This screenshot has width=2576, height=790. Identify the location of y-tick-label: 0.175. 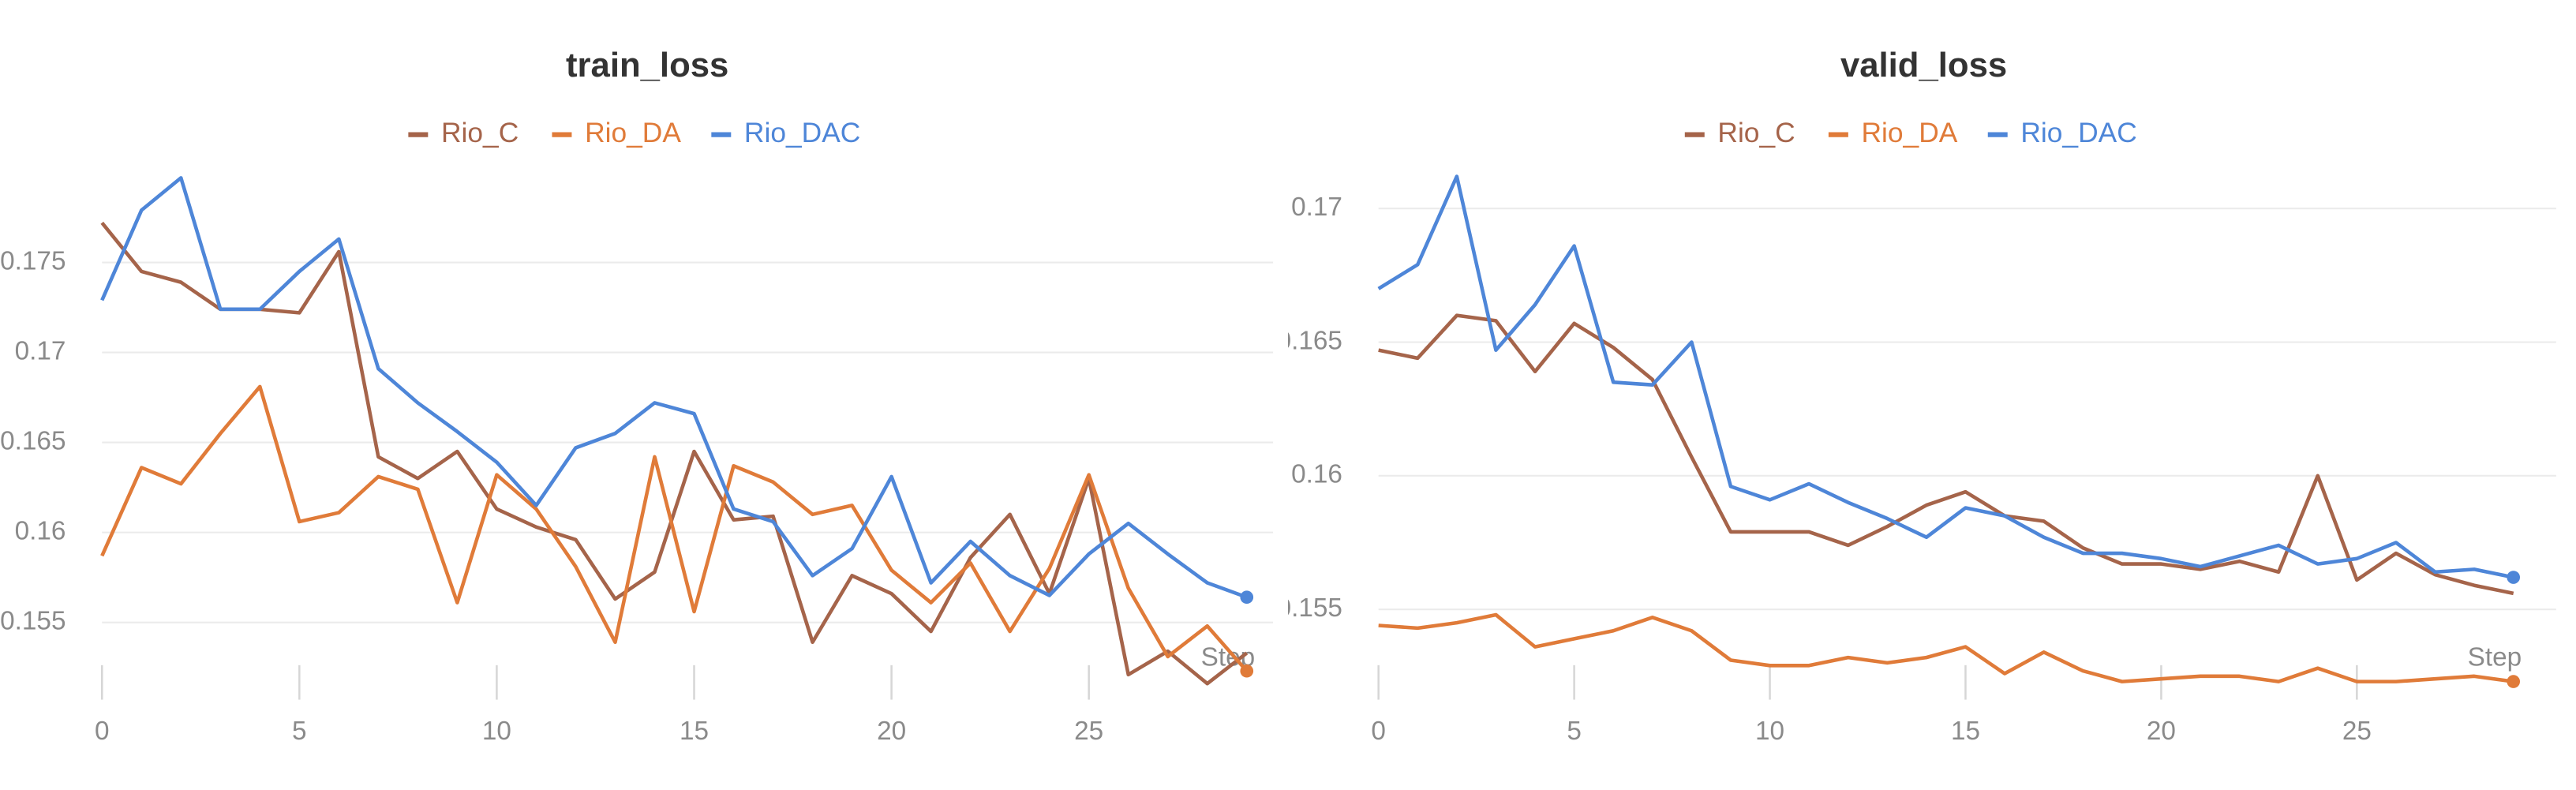
(33, 261).